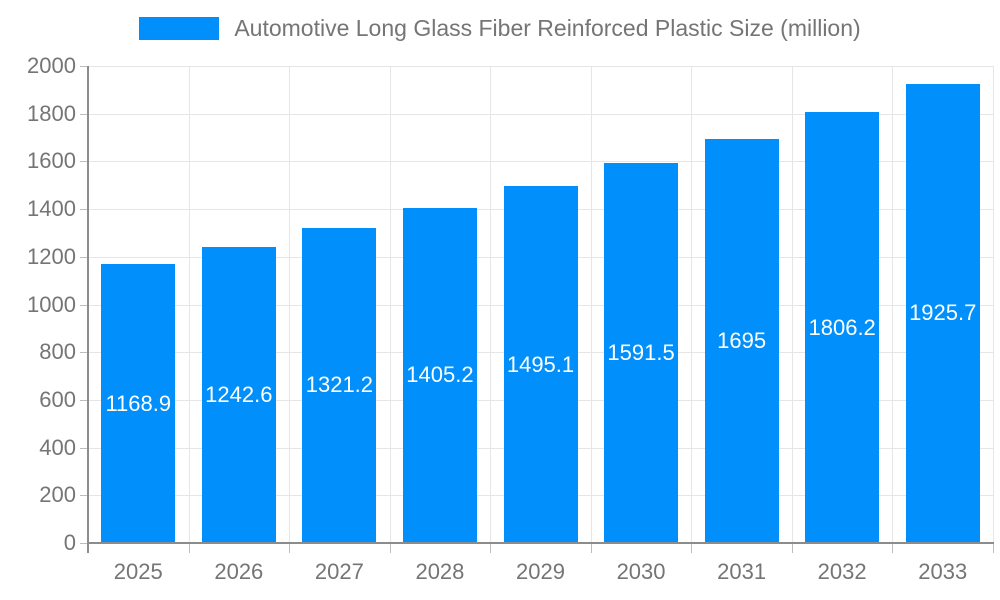  Describe the element at coordinates (51, 209) in the screenshot. I see `y-axis-tick-label: 1400` at that location.